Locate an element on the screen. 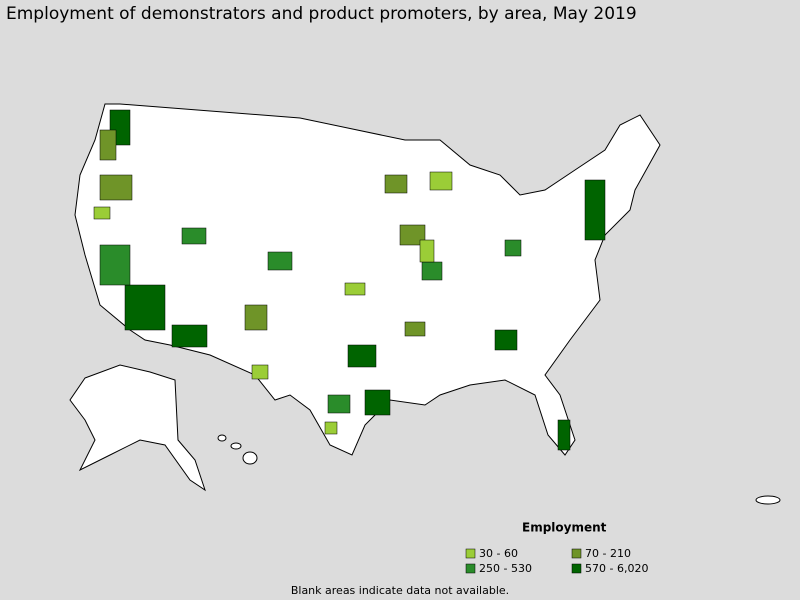 The height and width of the screenshot is (600, 800). note: Blank areas indicate data not available. is located at coordinates (400, 590).